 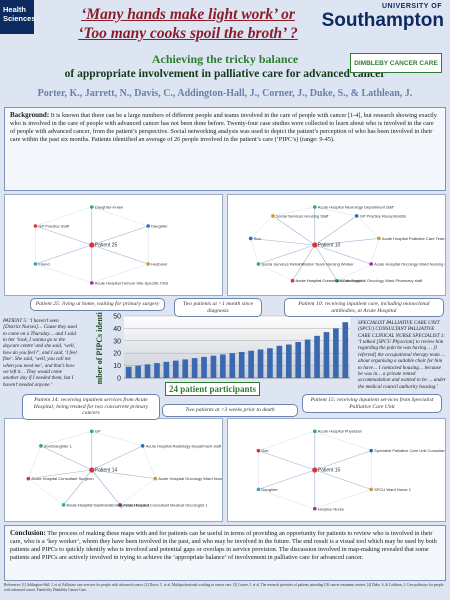 What do you see at coordinates (99, 348) in the screenshot?
I see `y-axis-label: Number of PIPCs identified` at bounding box center [99, 348].